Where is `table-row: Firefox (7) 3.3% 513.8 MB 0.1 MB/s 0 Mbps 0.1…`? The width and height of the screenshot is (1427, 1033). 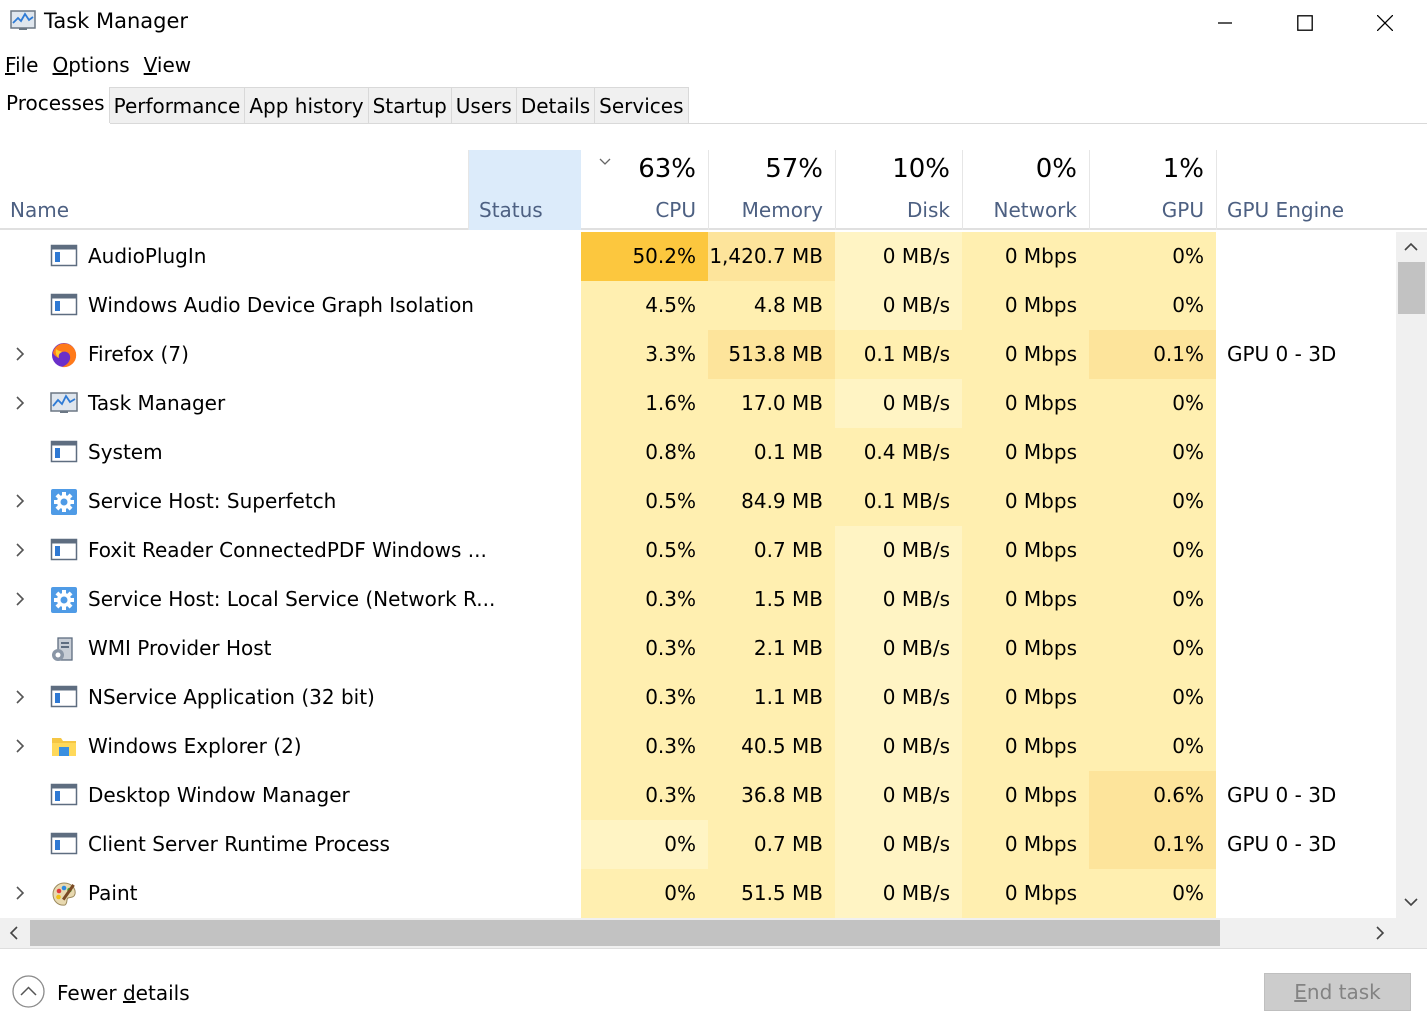
table-row: Firefox (7) 3.3% 513.8 MB 0.1 MB/s 0 Mbps 0.1… is located at coordinates (698, 354).